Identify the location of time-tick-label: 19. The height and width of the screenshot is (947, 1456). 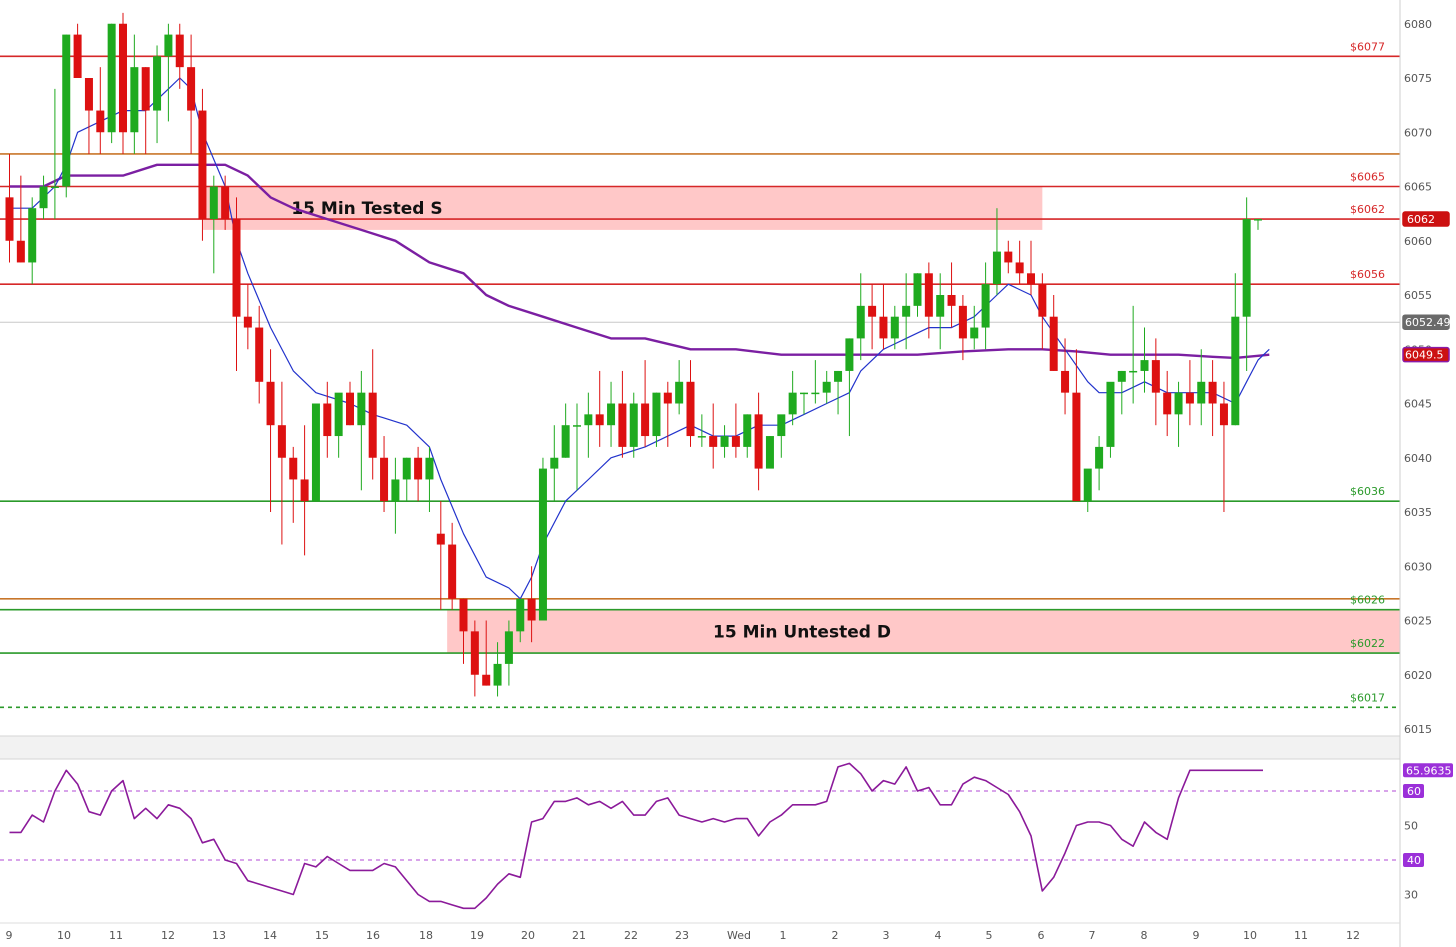
(477, 935).